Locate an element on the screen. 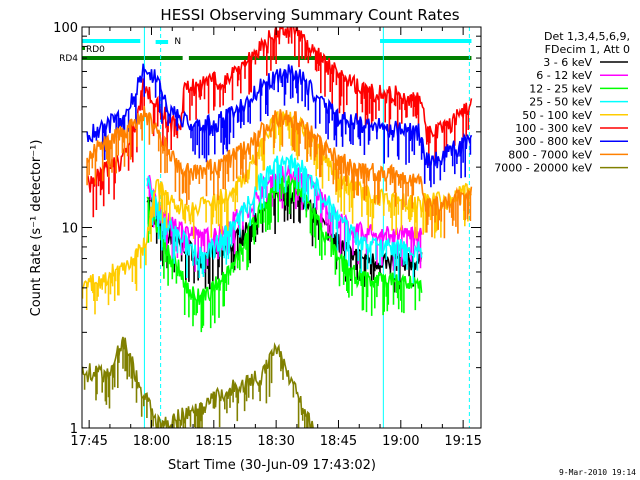 The height and width of the screenshot is (480, 640). legend-entry: 50 - 100 keV is located at coordinates (557, 115).